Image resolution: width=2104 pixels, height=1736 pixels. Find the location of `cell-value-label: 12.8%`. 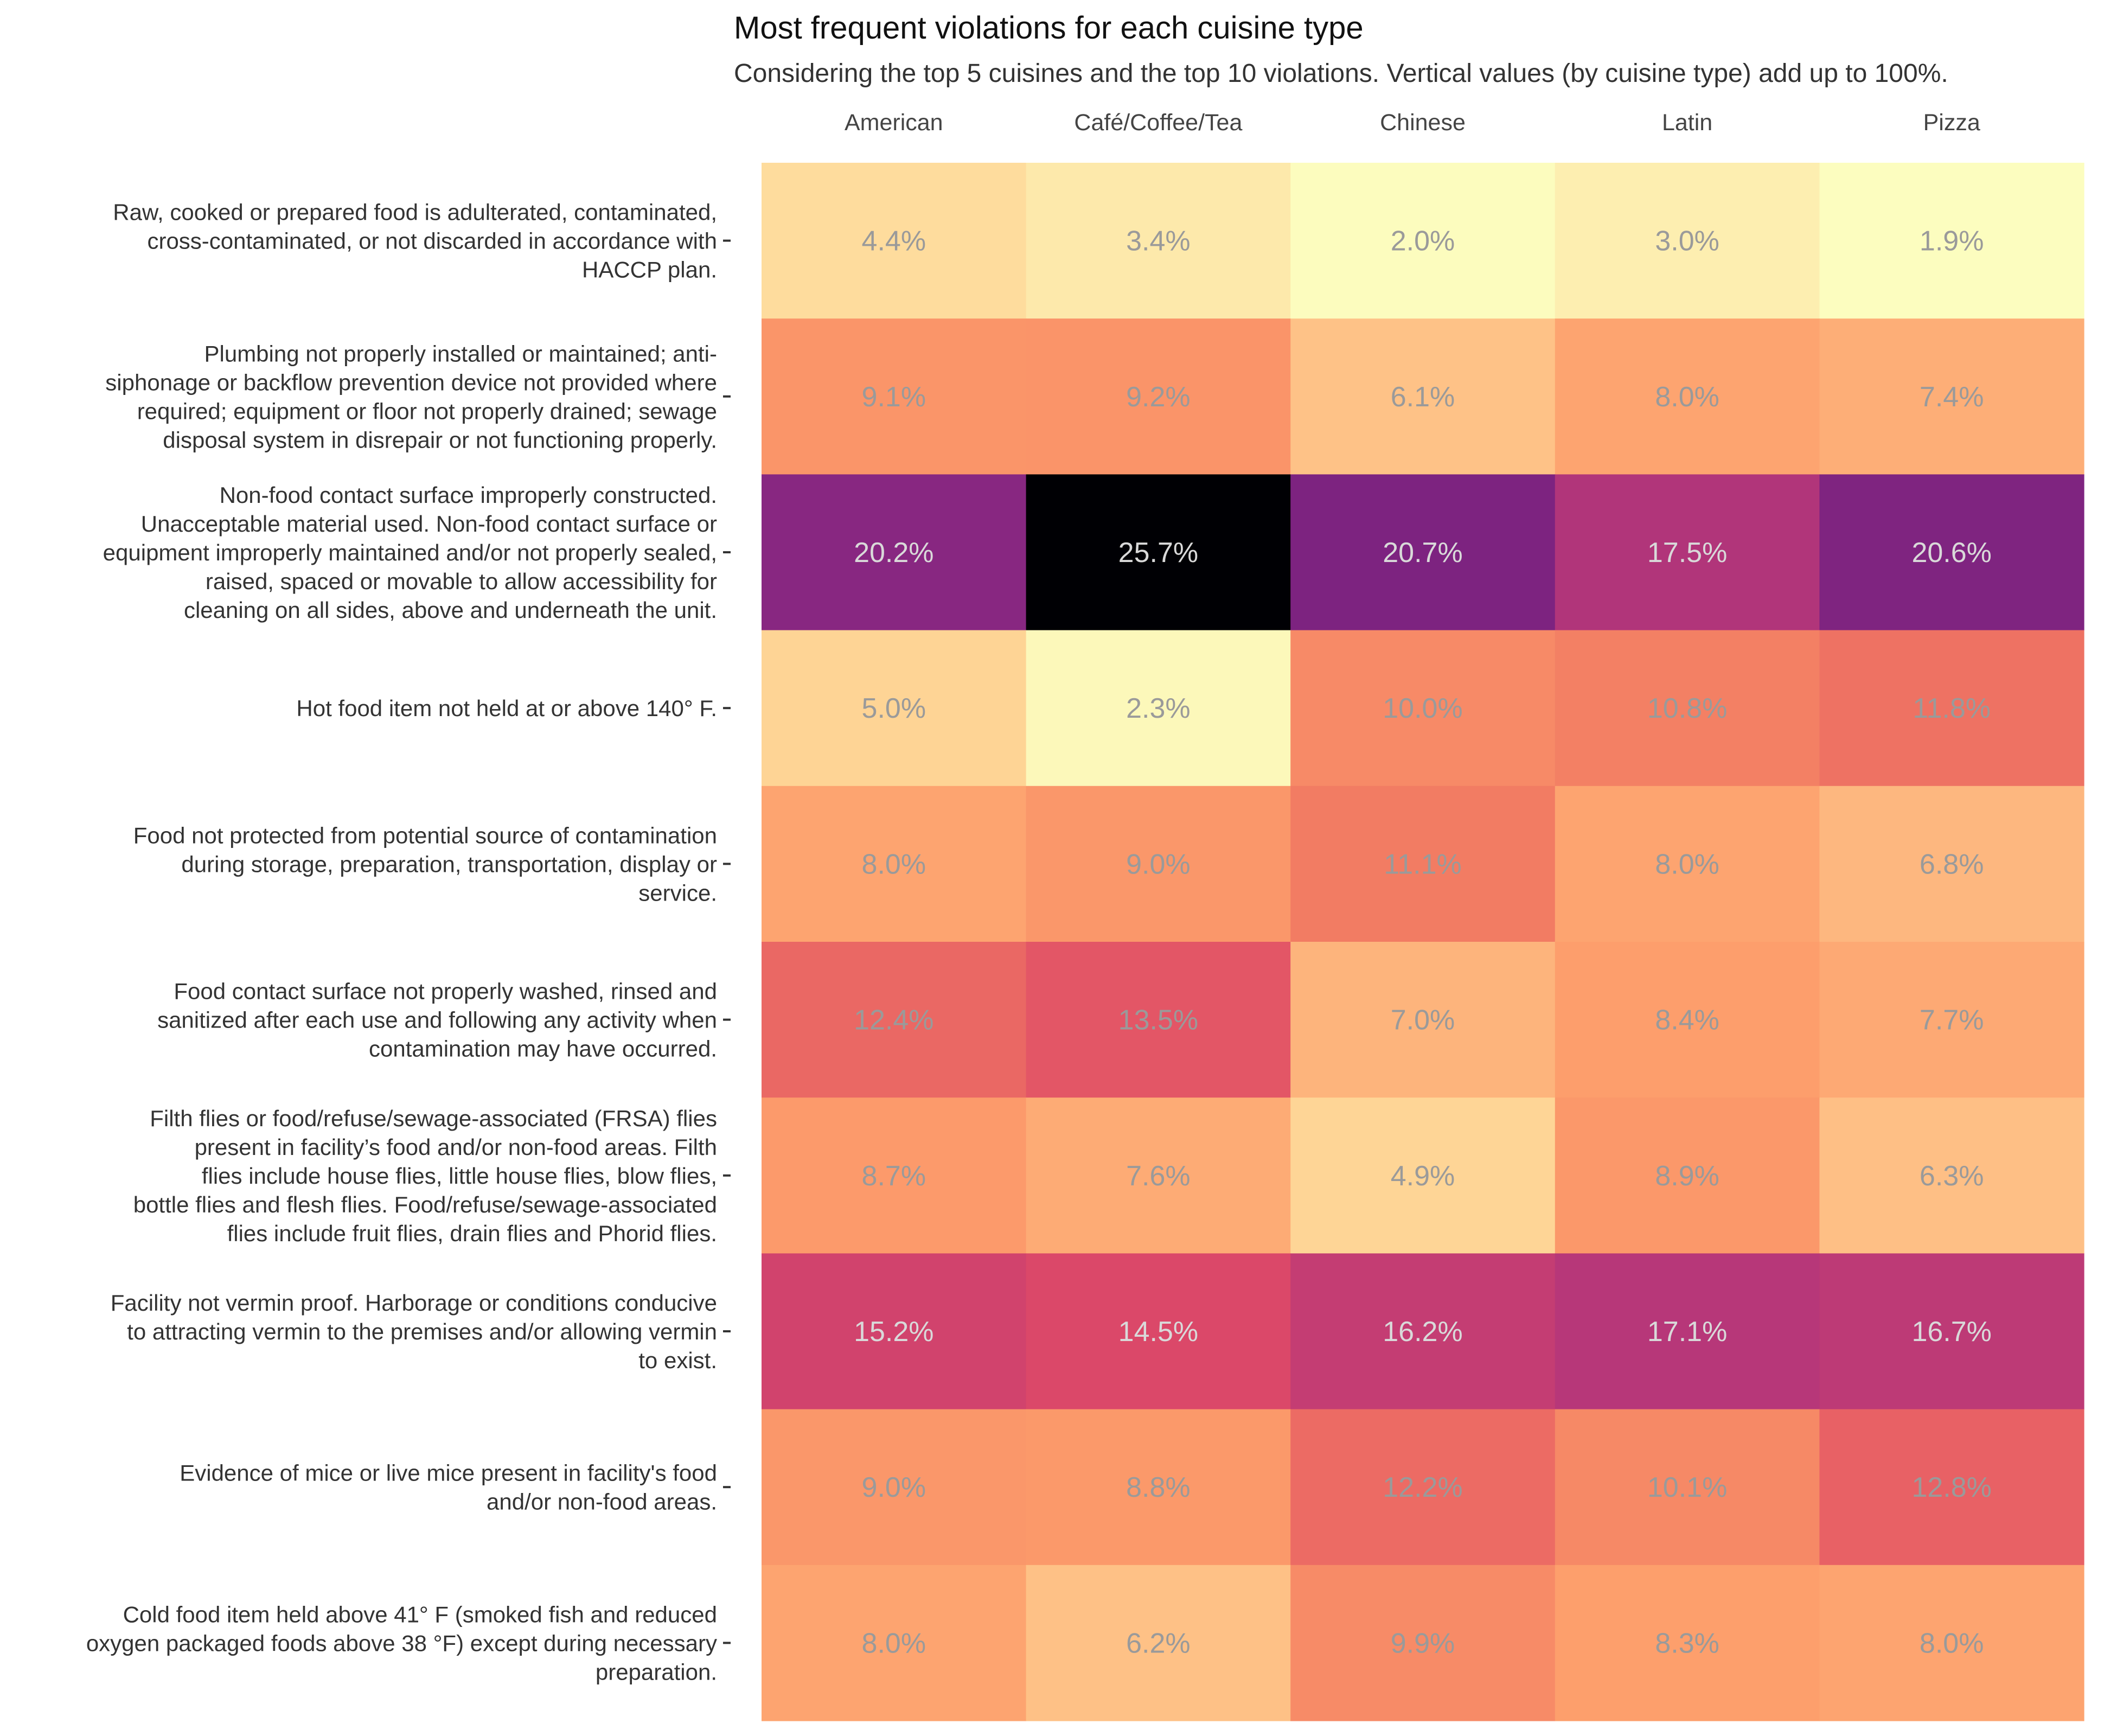

cell-value-label: 12.8% is located at coordinates (1951, 1487).